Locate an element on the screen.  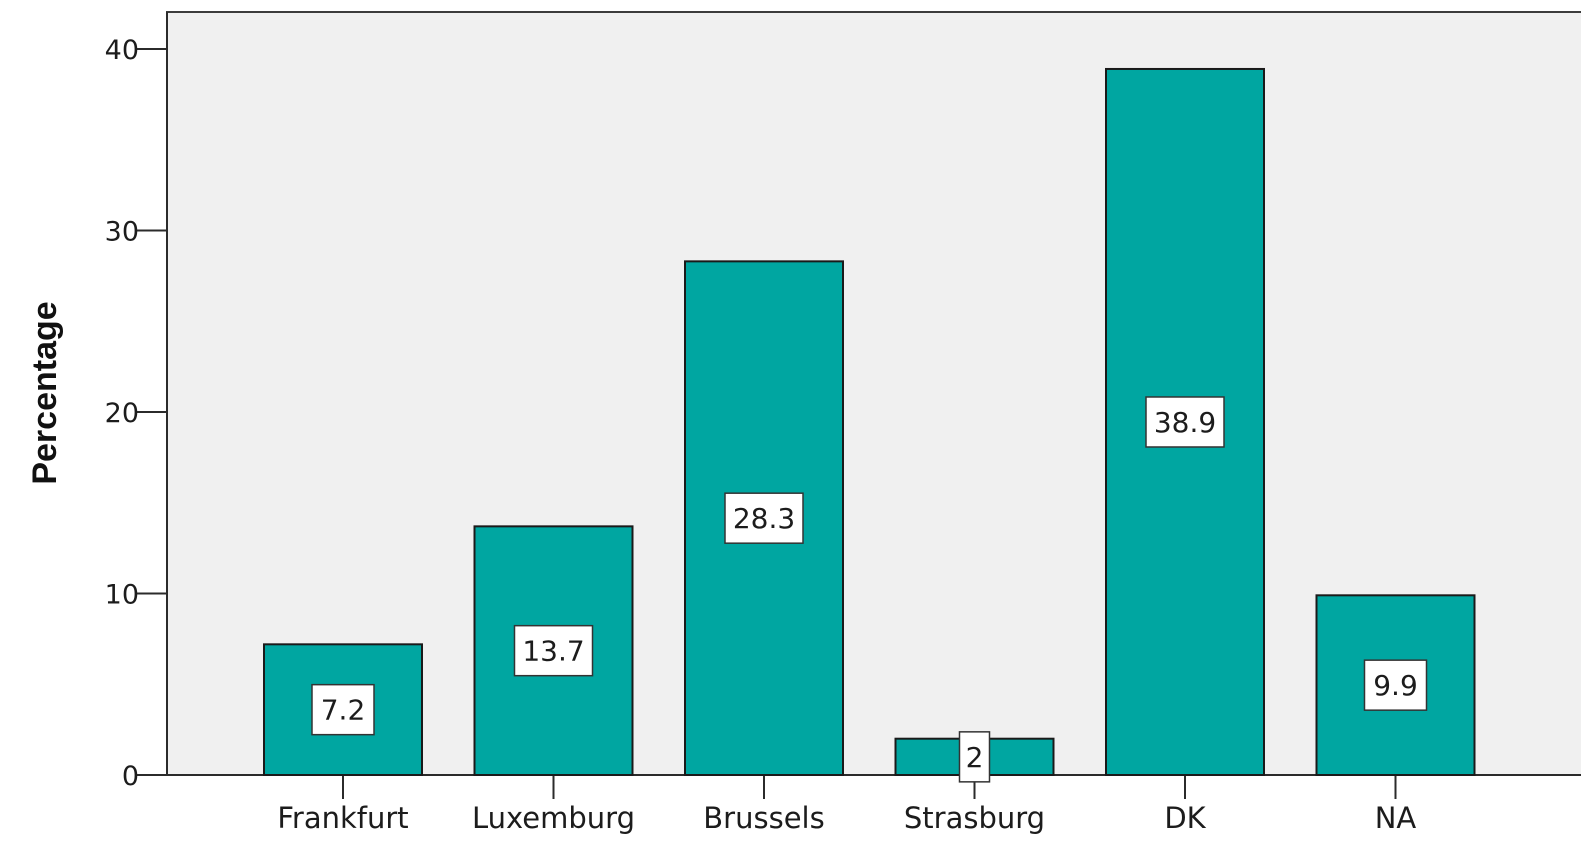
x-tick-label-luxemburg: Luxemburg is located at coordinates (553, 818).